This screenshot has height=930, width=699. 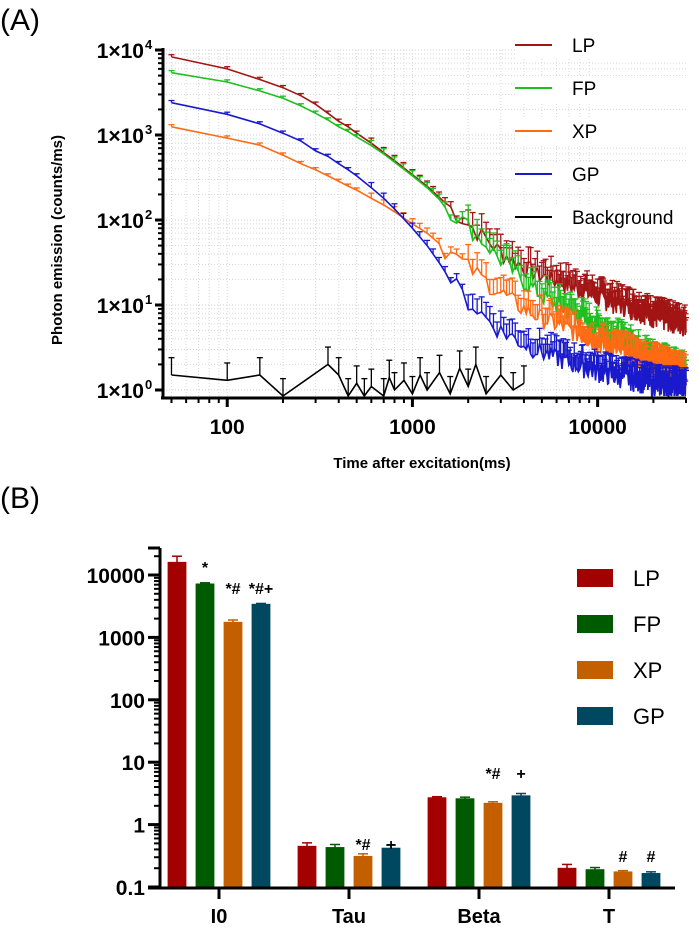 What do you see at coordinates (607, 46) in the screenshot?
I see `a-legend-item: LP` at bounding box center [607, 46].